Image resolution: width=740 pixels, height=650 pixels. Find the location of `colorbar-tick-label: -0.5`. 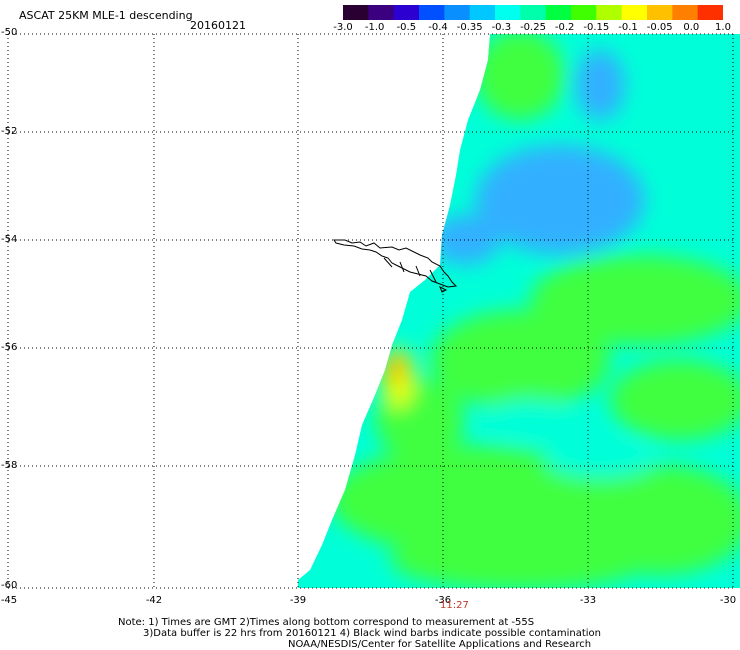

colorbar-tick-label: -0.5 is located at coordinates (406, 27).